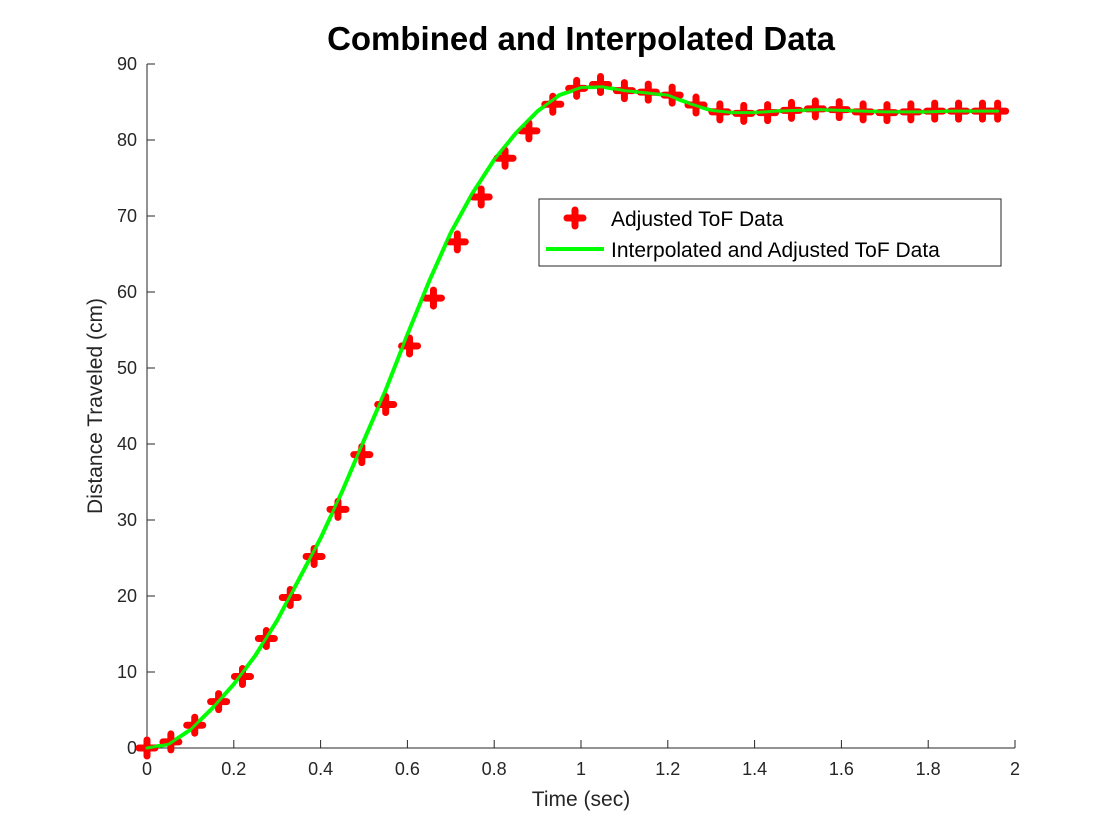 This screenshot has height=840, width=1120. What do you see at coordinates (407, 769) in the screenshot?
I see `x-tick-label: 0.6` at bounding box center [407, 769].